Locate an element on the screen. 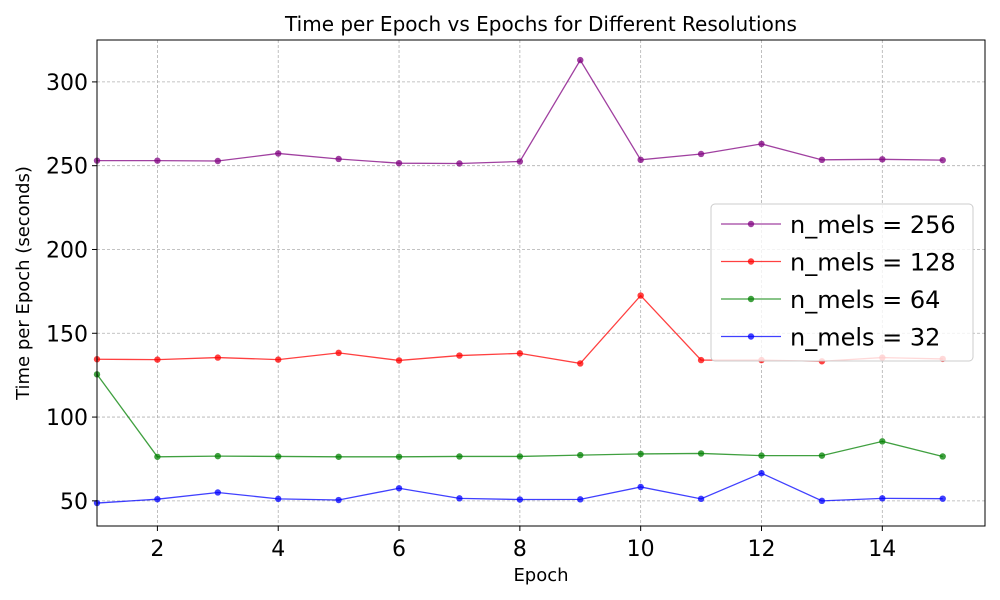 Image resolution: width=1000 pixels, height=600 pixels. y-tick-label: 250 is located at coordinates (67, 167).